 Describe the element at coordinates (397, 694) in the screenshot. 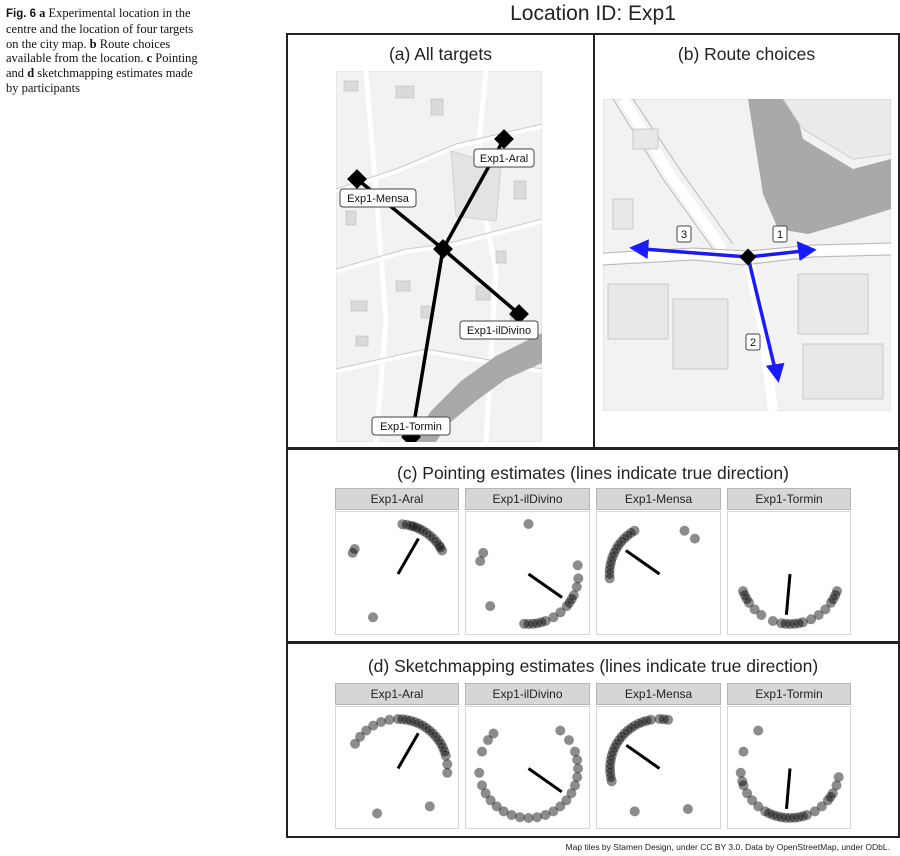

I see `facet-strip-d-1: Exp1-Aral` at that location.